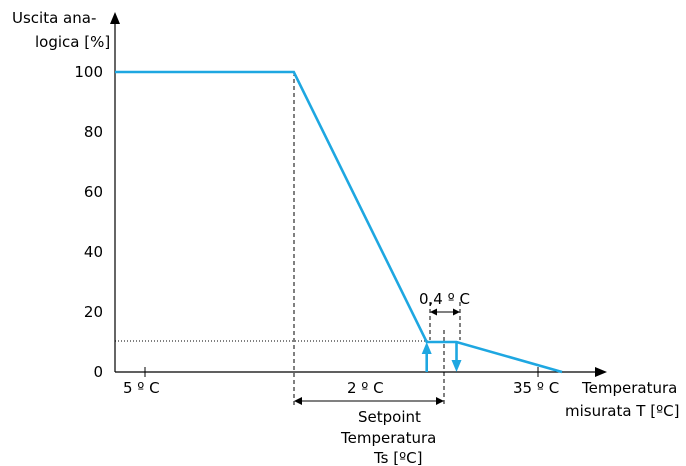 Image resolution: width=686 pixels, height=466 pixels. What do you see at coordinates (456, 366) in the screenshot?
I see `step-down-arrow-icon` at bounding box center [456, 366].